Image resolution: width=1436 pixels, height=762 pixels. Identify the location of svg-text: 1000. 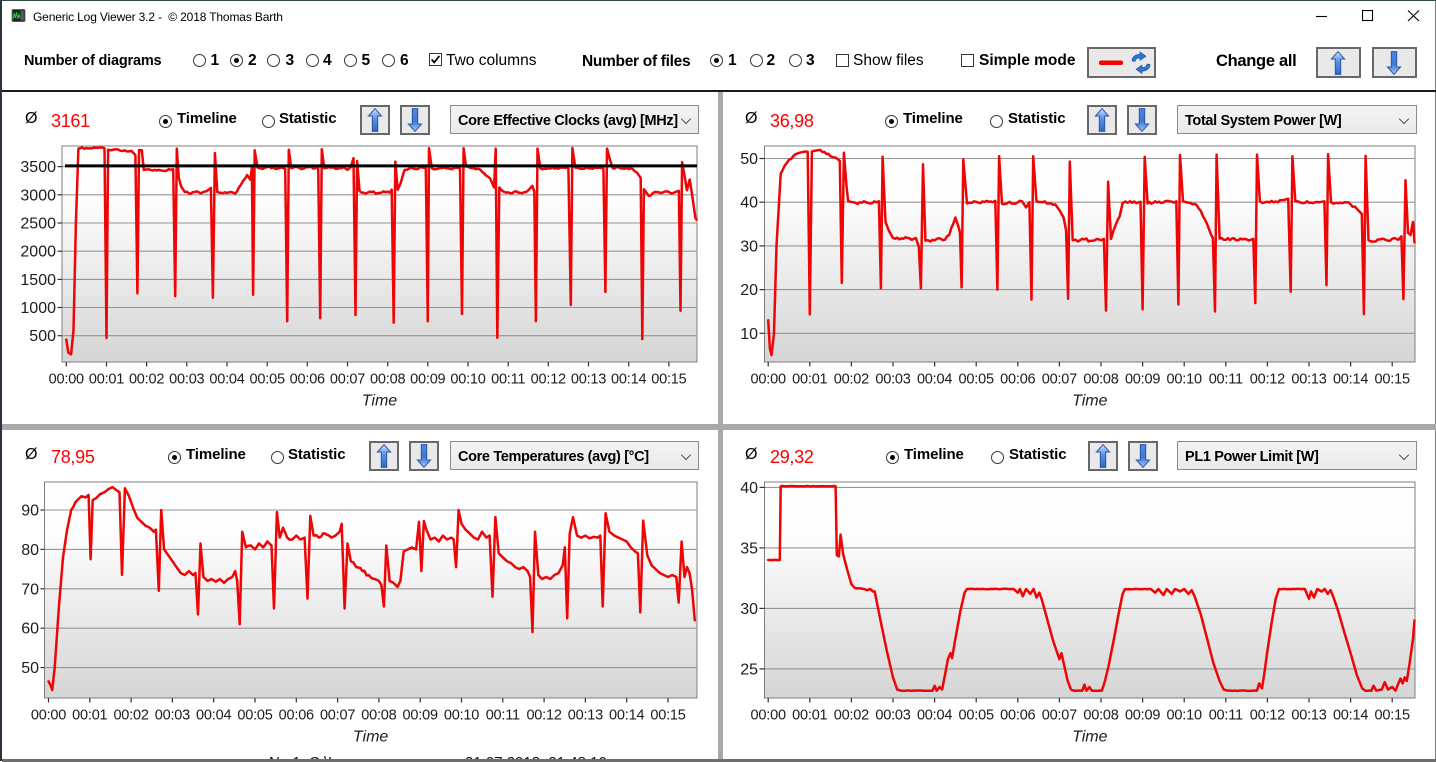
(38, 308).